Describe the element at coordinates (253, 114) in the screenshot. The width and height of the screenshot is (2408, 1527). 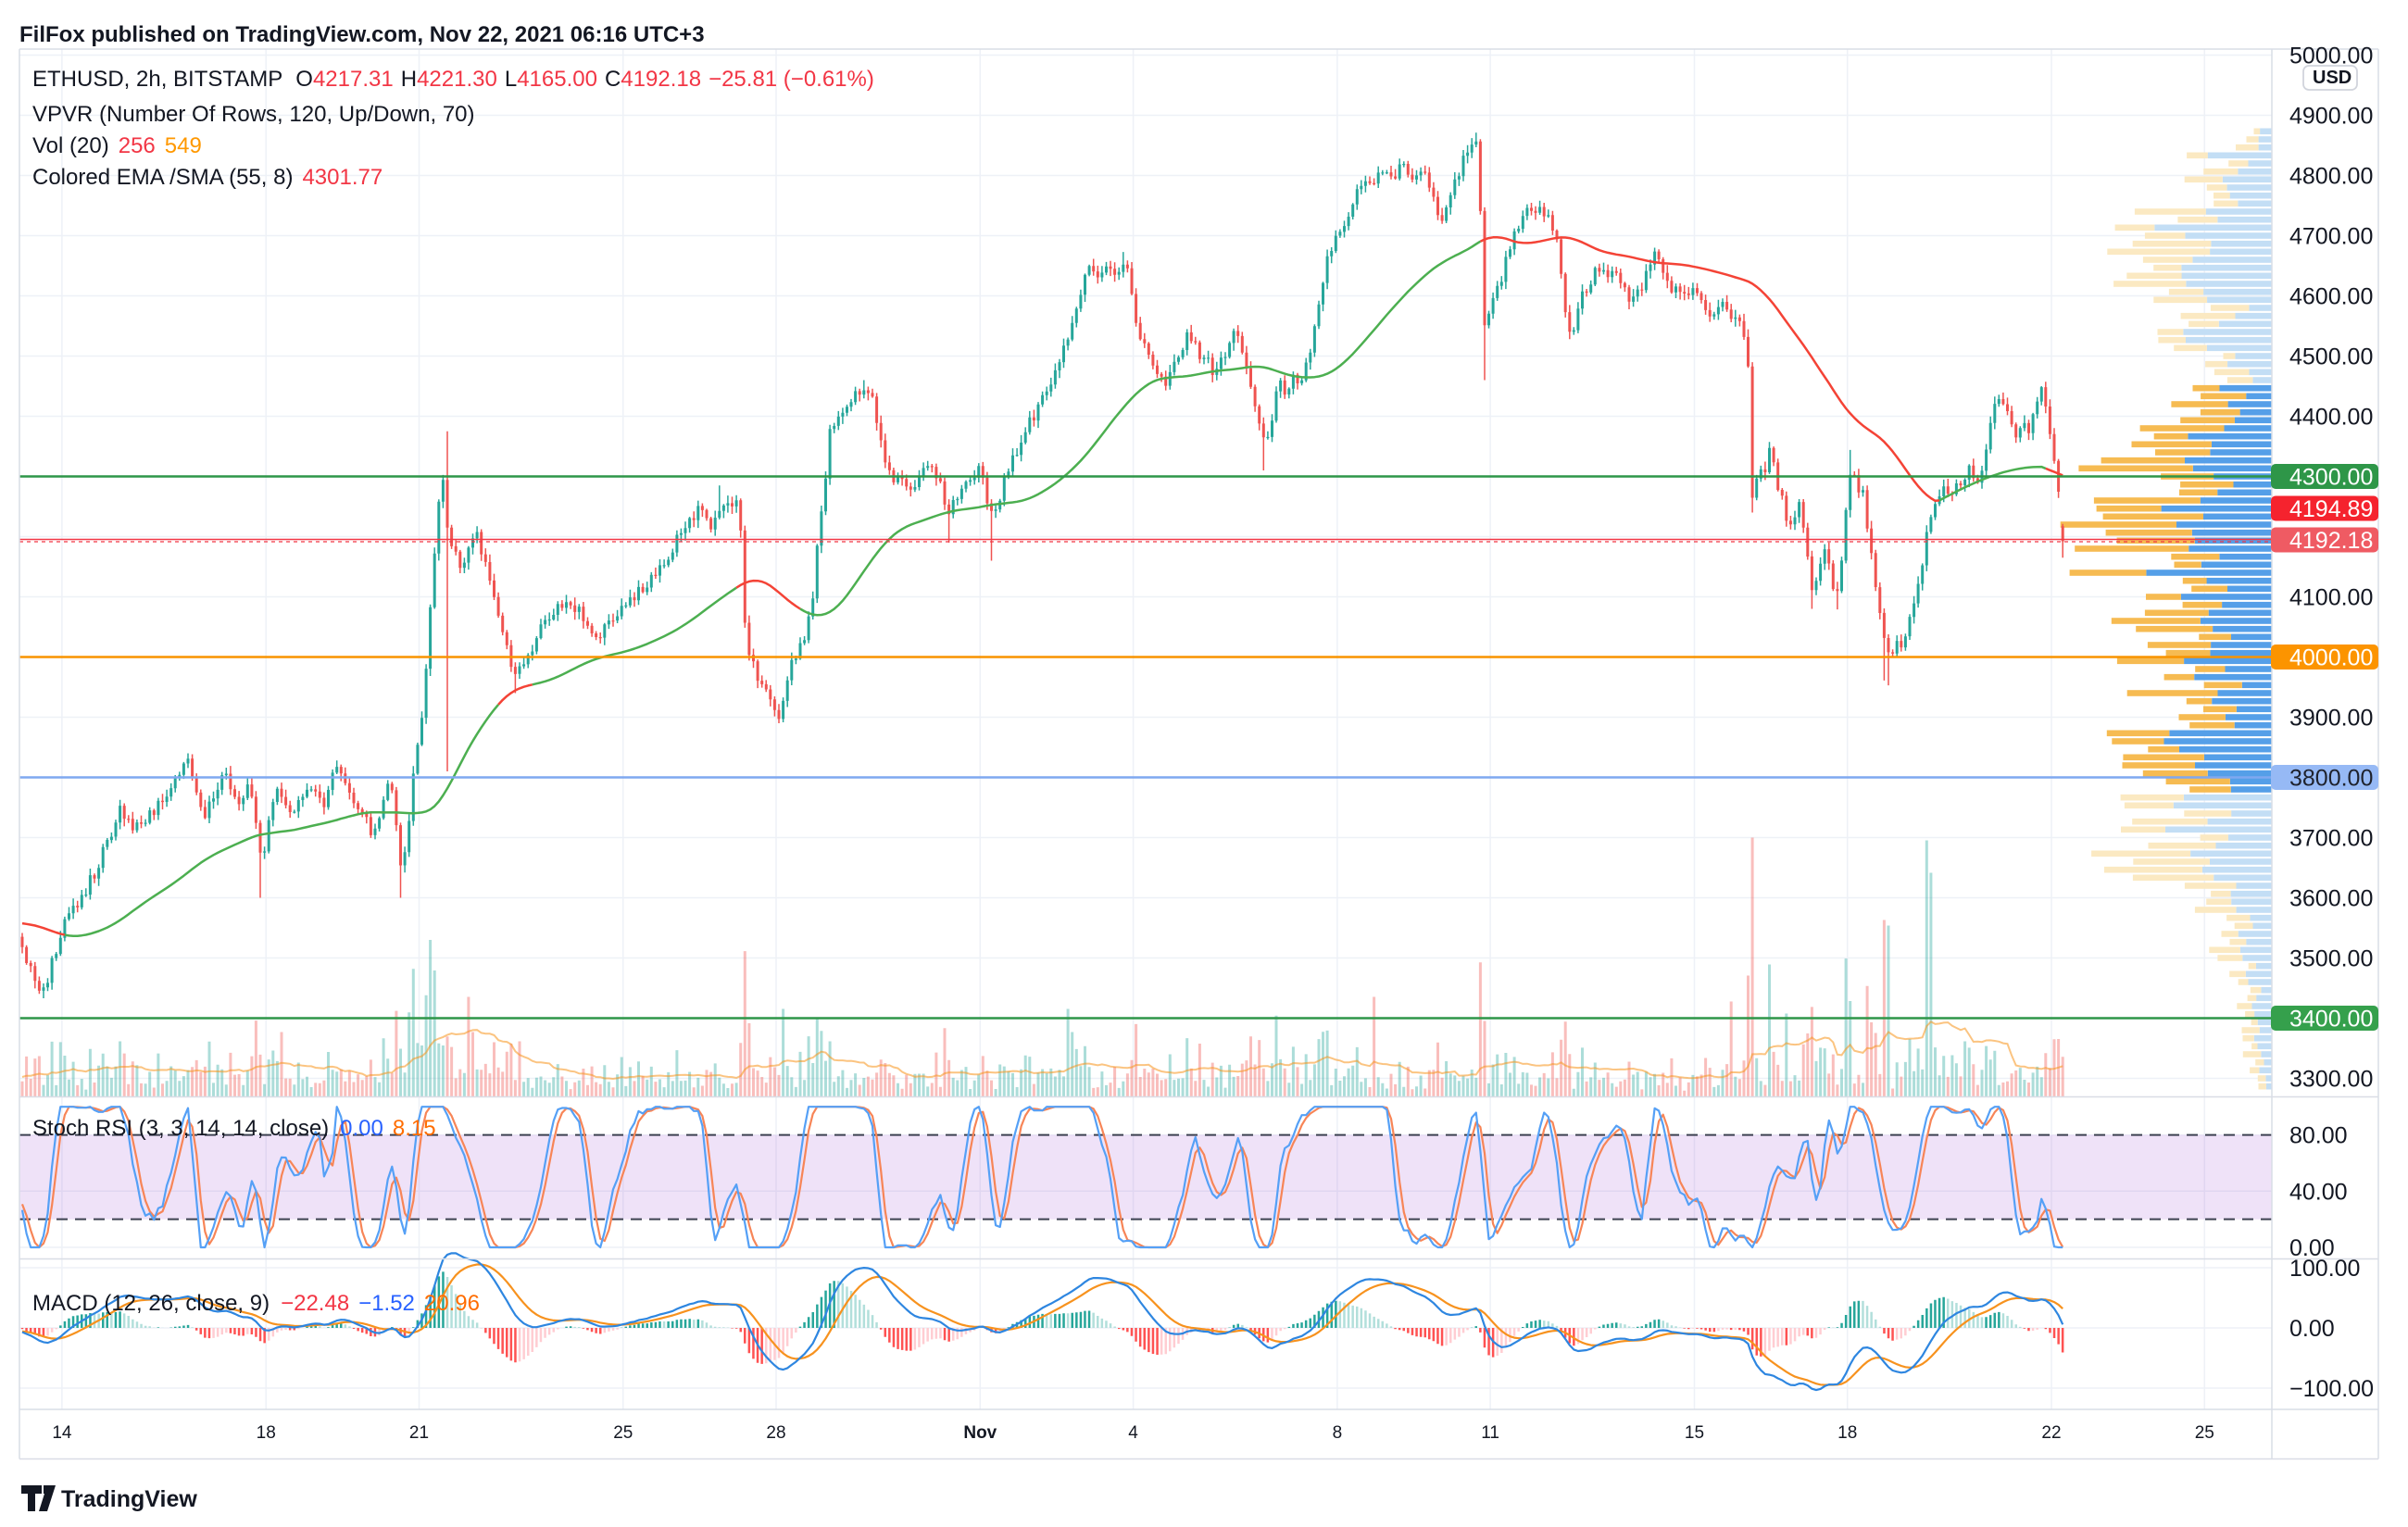
I see `svg-text:VPVR (Number Of Rows, 120, Up/: VPVR (Number Of Rows, 120, Up/Down, 70)` at that location.